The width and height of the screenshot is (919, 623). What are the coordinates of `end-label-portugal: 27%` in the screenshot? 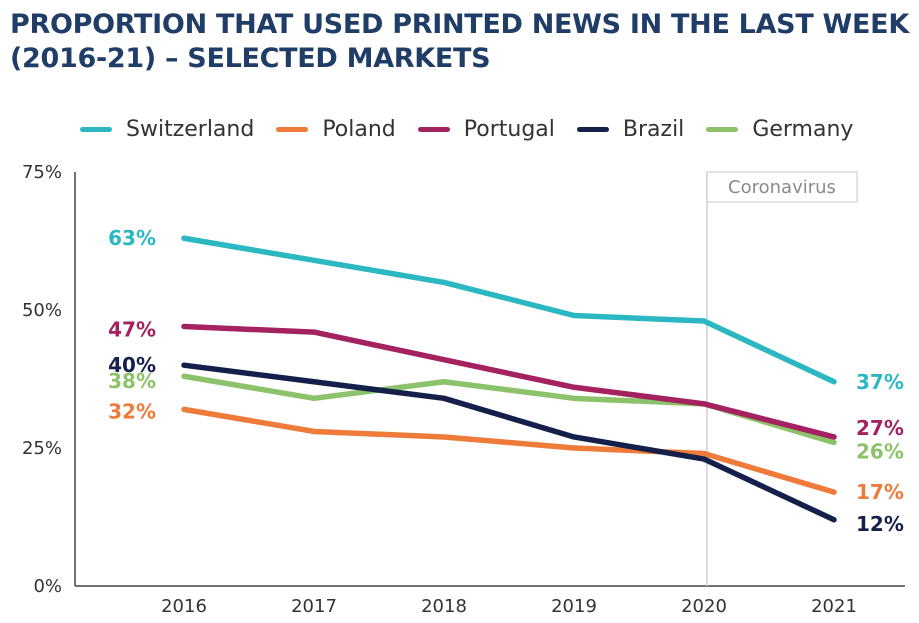 It's located at (880, 428).